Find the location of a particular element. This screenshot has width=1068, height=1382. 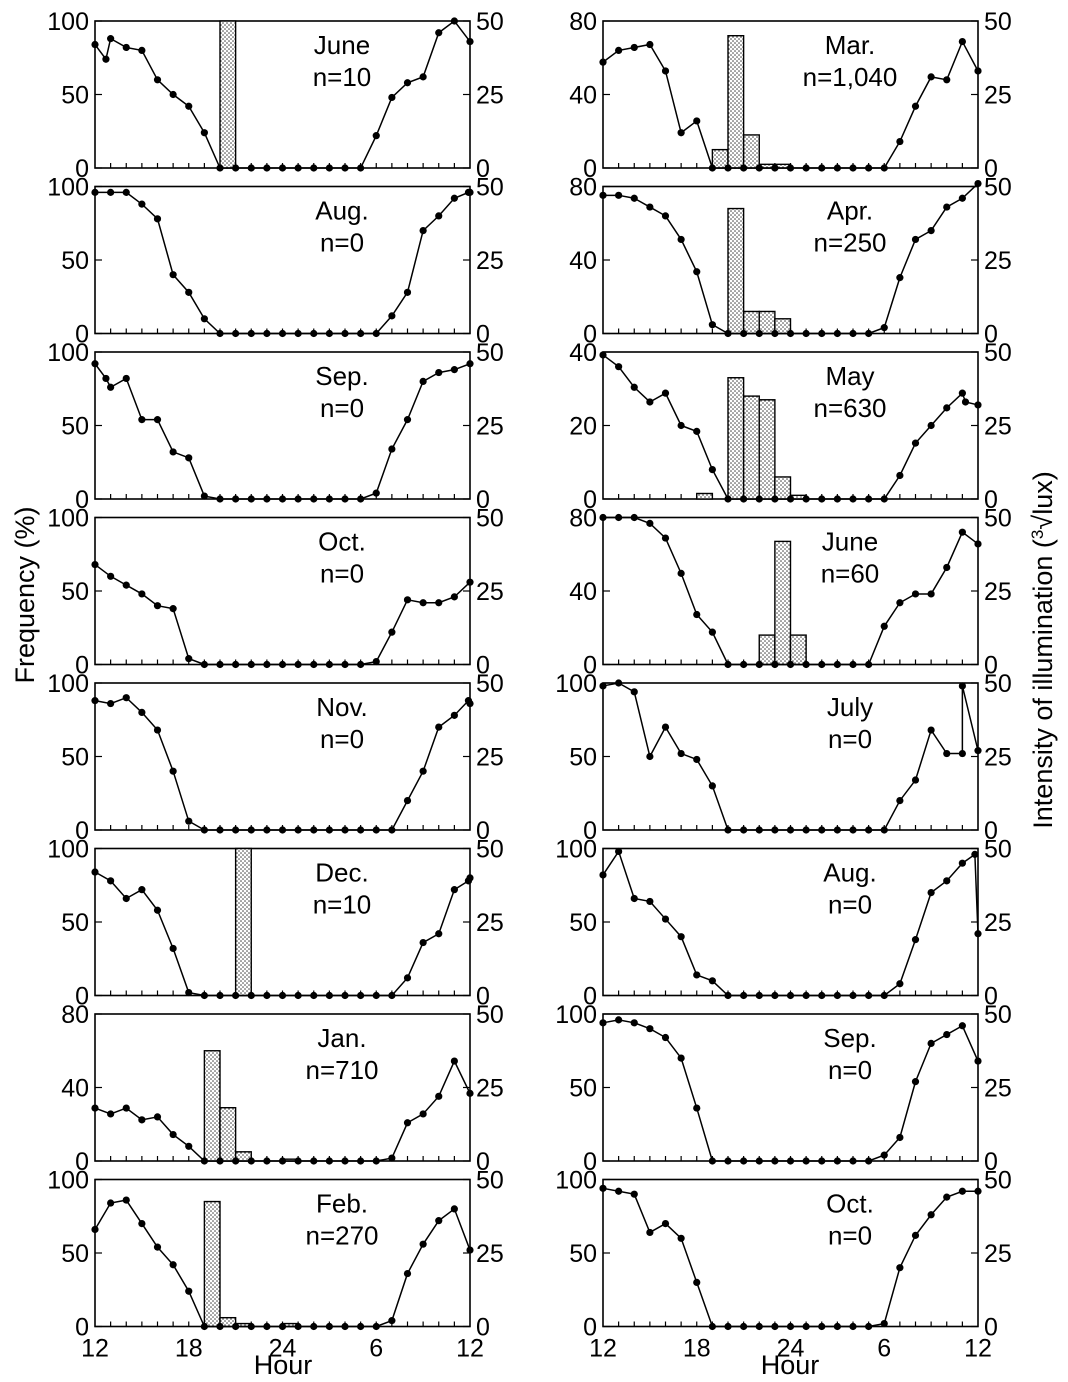

root-sign: √ is located at coordinates (1043, 522).